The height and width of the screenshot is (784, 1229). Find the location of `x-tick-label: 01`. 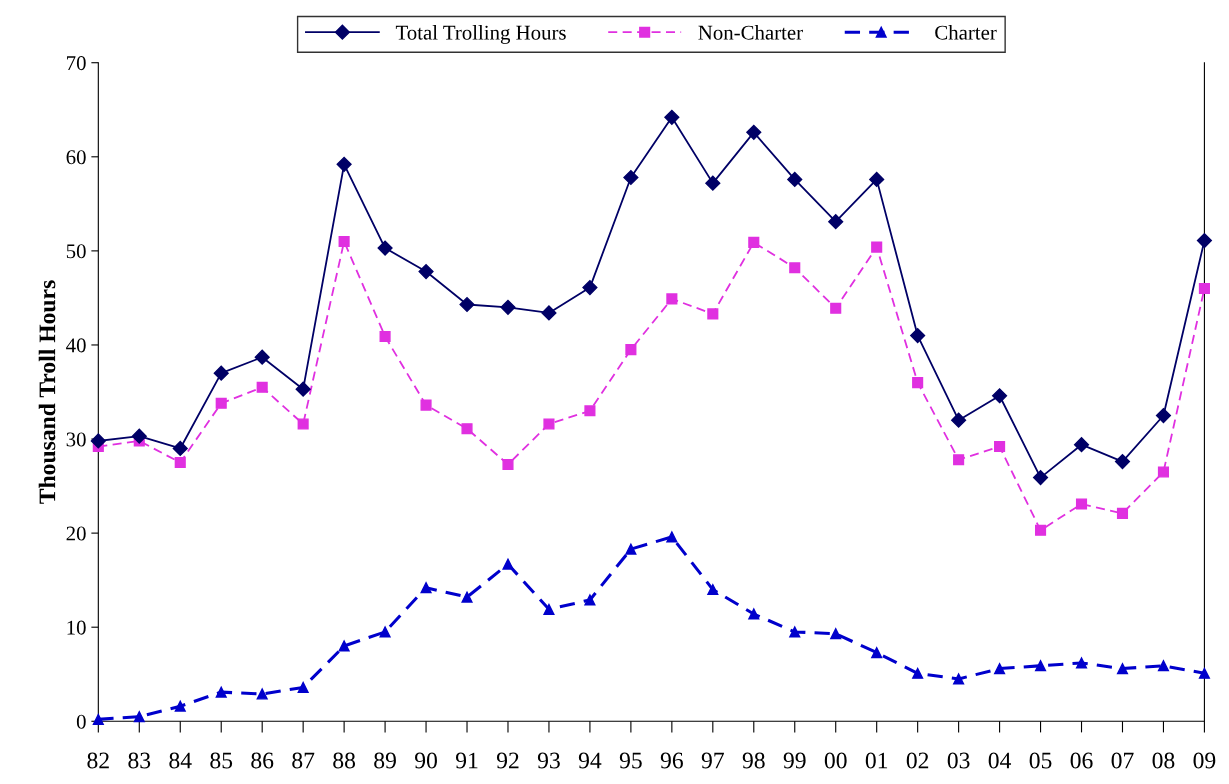

x-tick-label: 01 is located at coordinates (876, 760).